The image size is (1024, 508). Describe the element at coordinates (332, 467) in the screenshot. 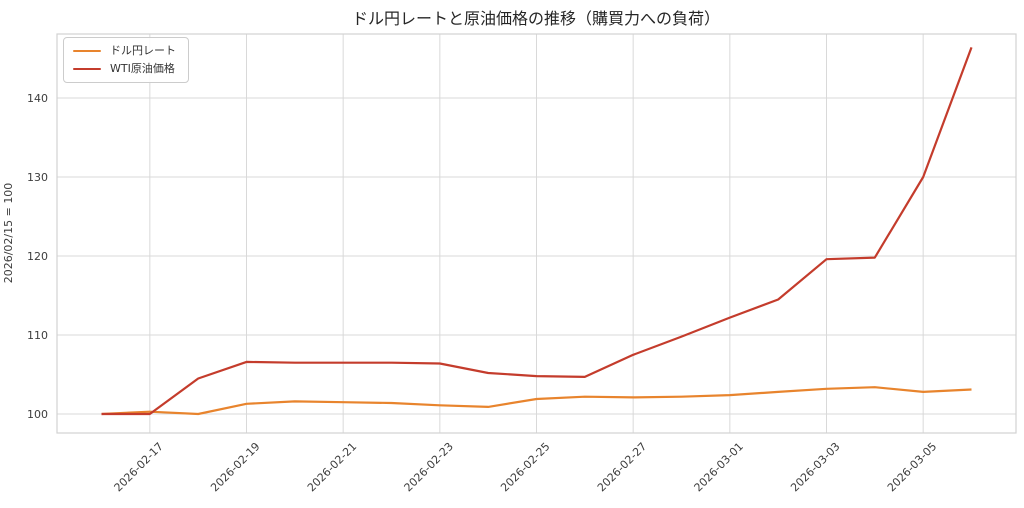

I see `x-tick-label-2026-02-21: 2026-02-21` at that location.